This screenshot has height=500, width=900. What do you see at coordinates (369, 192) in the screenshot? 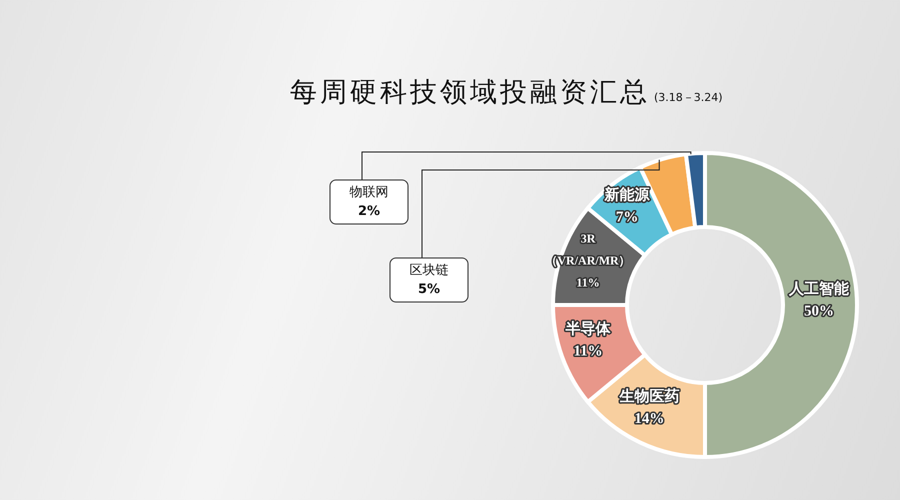
I see `slice-label: 物联网` at bounding box center [369, 192].